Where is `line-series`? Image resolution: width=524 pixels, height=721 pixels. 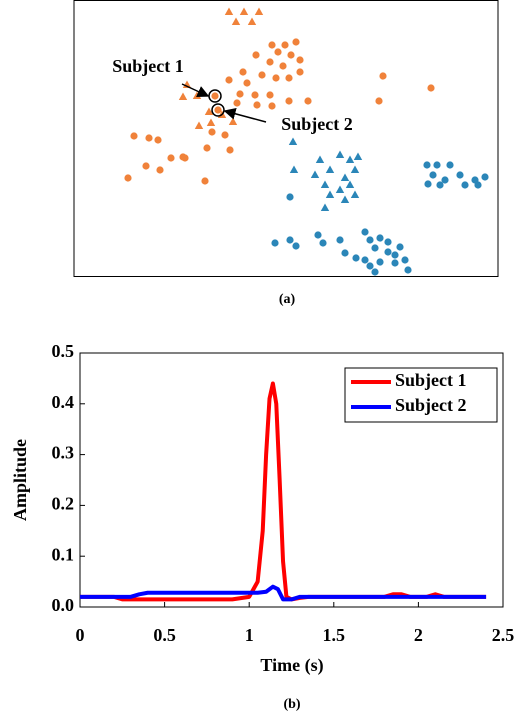 line-series is located at coordinates (283, 593).